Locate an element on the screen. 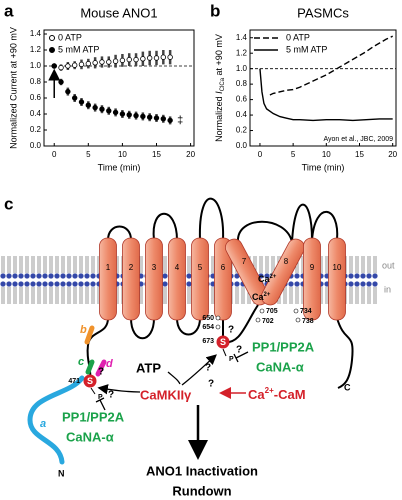 This screenshot has height=500, width=402. legend-symbol is located at coordinates (52, 50).